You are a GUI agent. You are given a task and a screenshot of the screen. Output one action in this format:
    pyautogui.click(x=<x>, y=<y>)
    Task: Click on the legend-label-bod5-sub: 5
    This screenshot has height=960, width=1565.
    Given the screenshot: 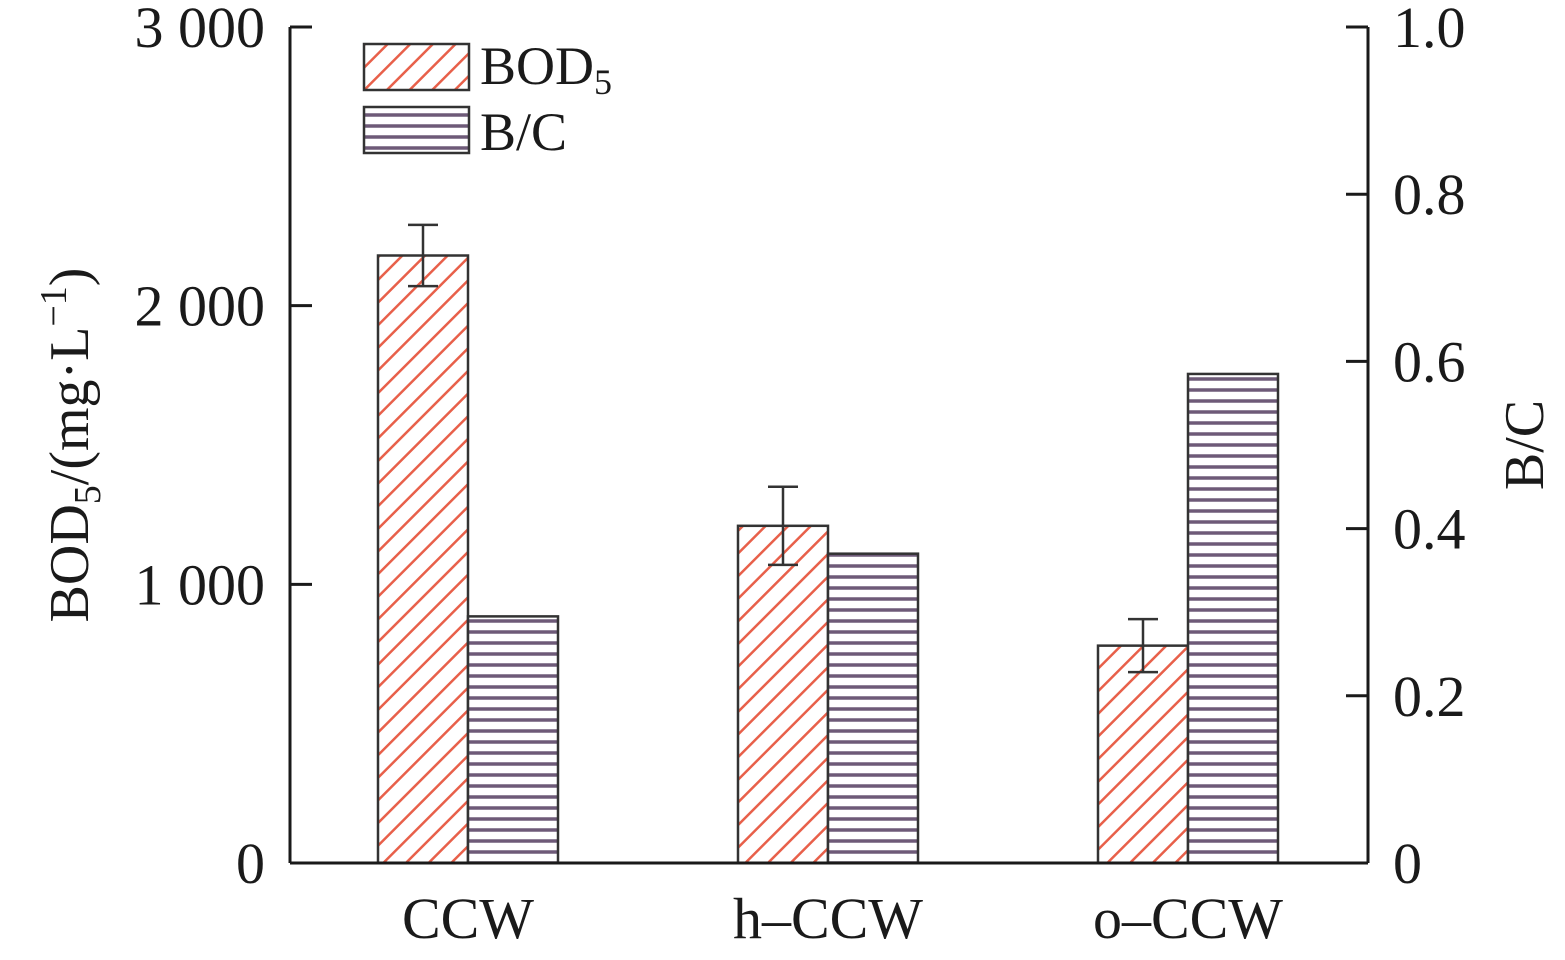 What is the action you would take?
    pyautogui.click(x=603, y=82)
    